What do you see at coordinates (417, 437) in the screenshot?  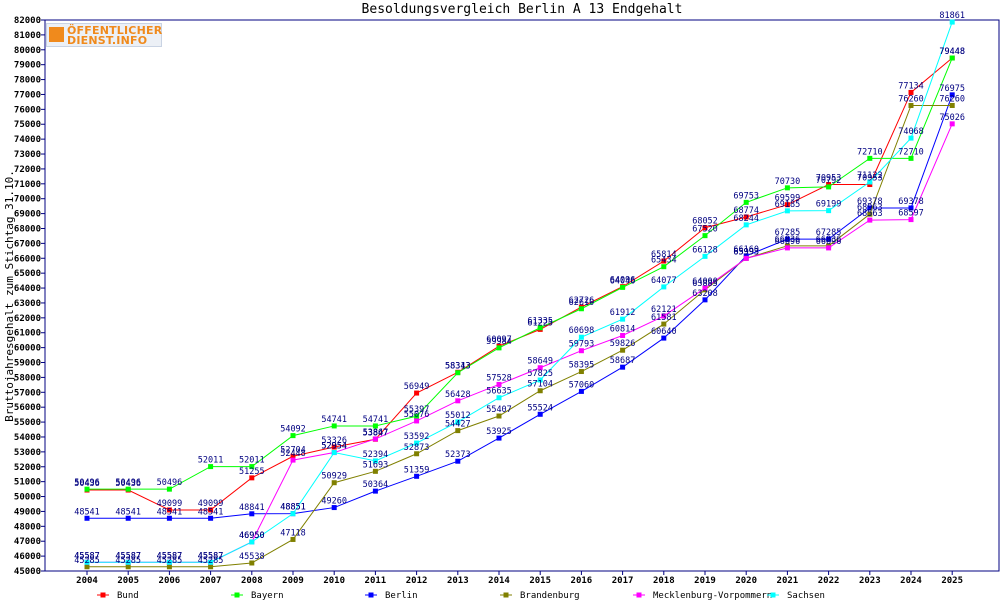 I see `data-label: 53592` at bounding box center [417, 437].